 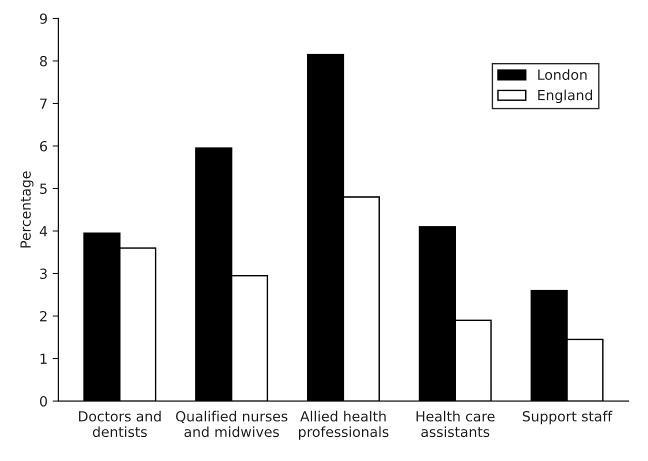 I want to click on y-axis-title: Percentage, so click(x=27, y=209).